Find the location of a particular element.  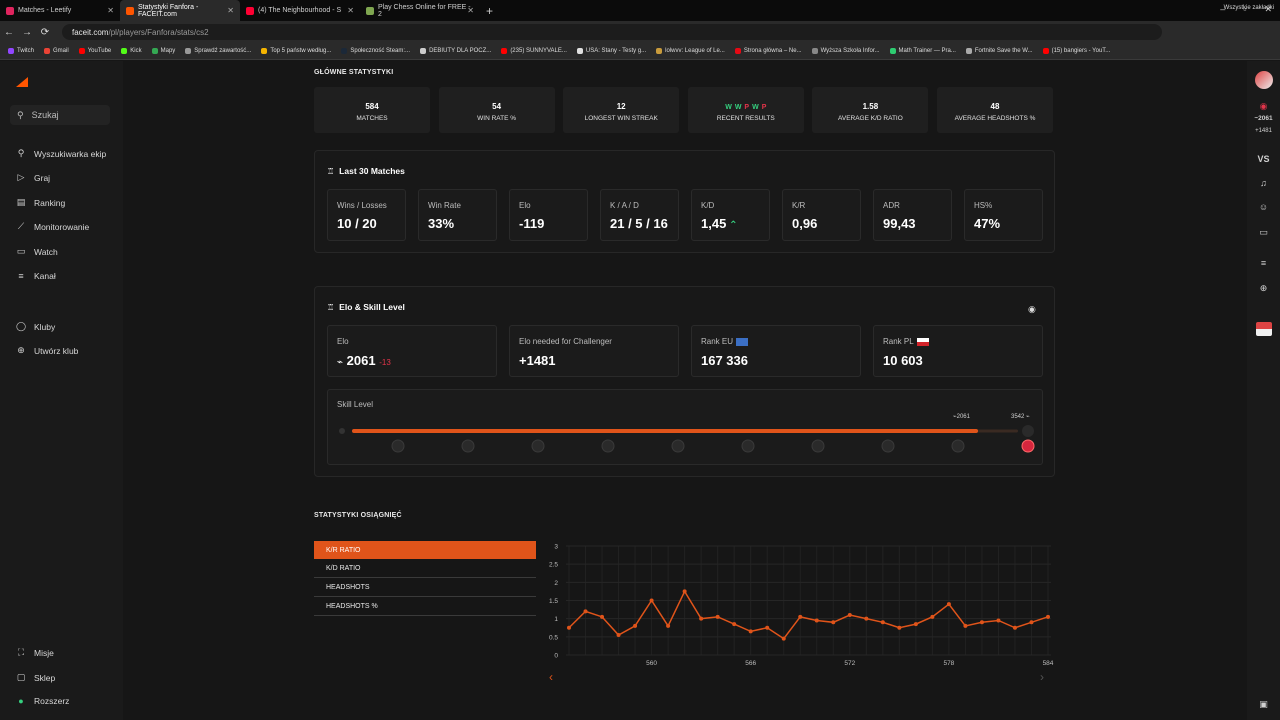

browser-tab: (4) The Neighbourhood - S ✕ is located at coordinates (300, 10).